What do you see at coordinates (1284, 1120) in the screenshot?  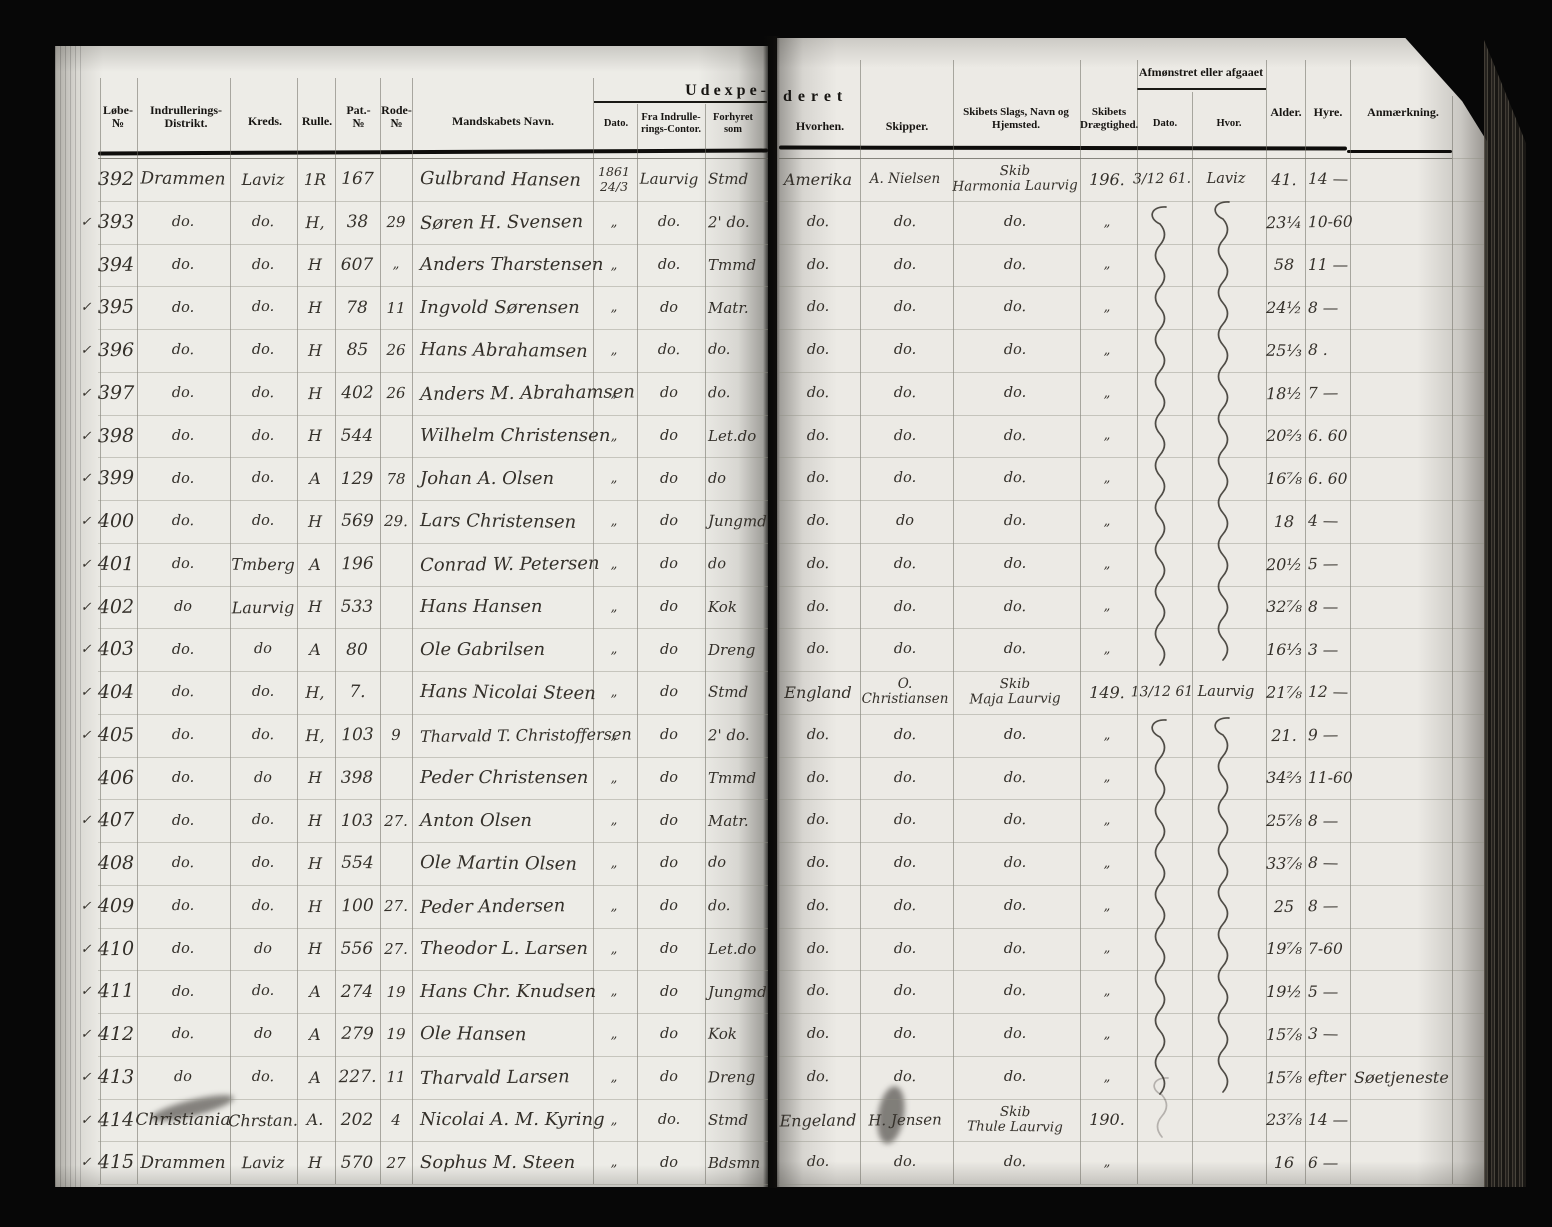 I see `cell-alder: 23⅞` at bounding box center [1284, 1120].